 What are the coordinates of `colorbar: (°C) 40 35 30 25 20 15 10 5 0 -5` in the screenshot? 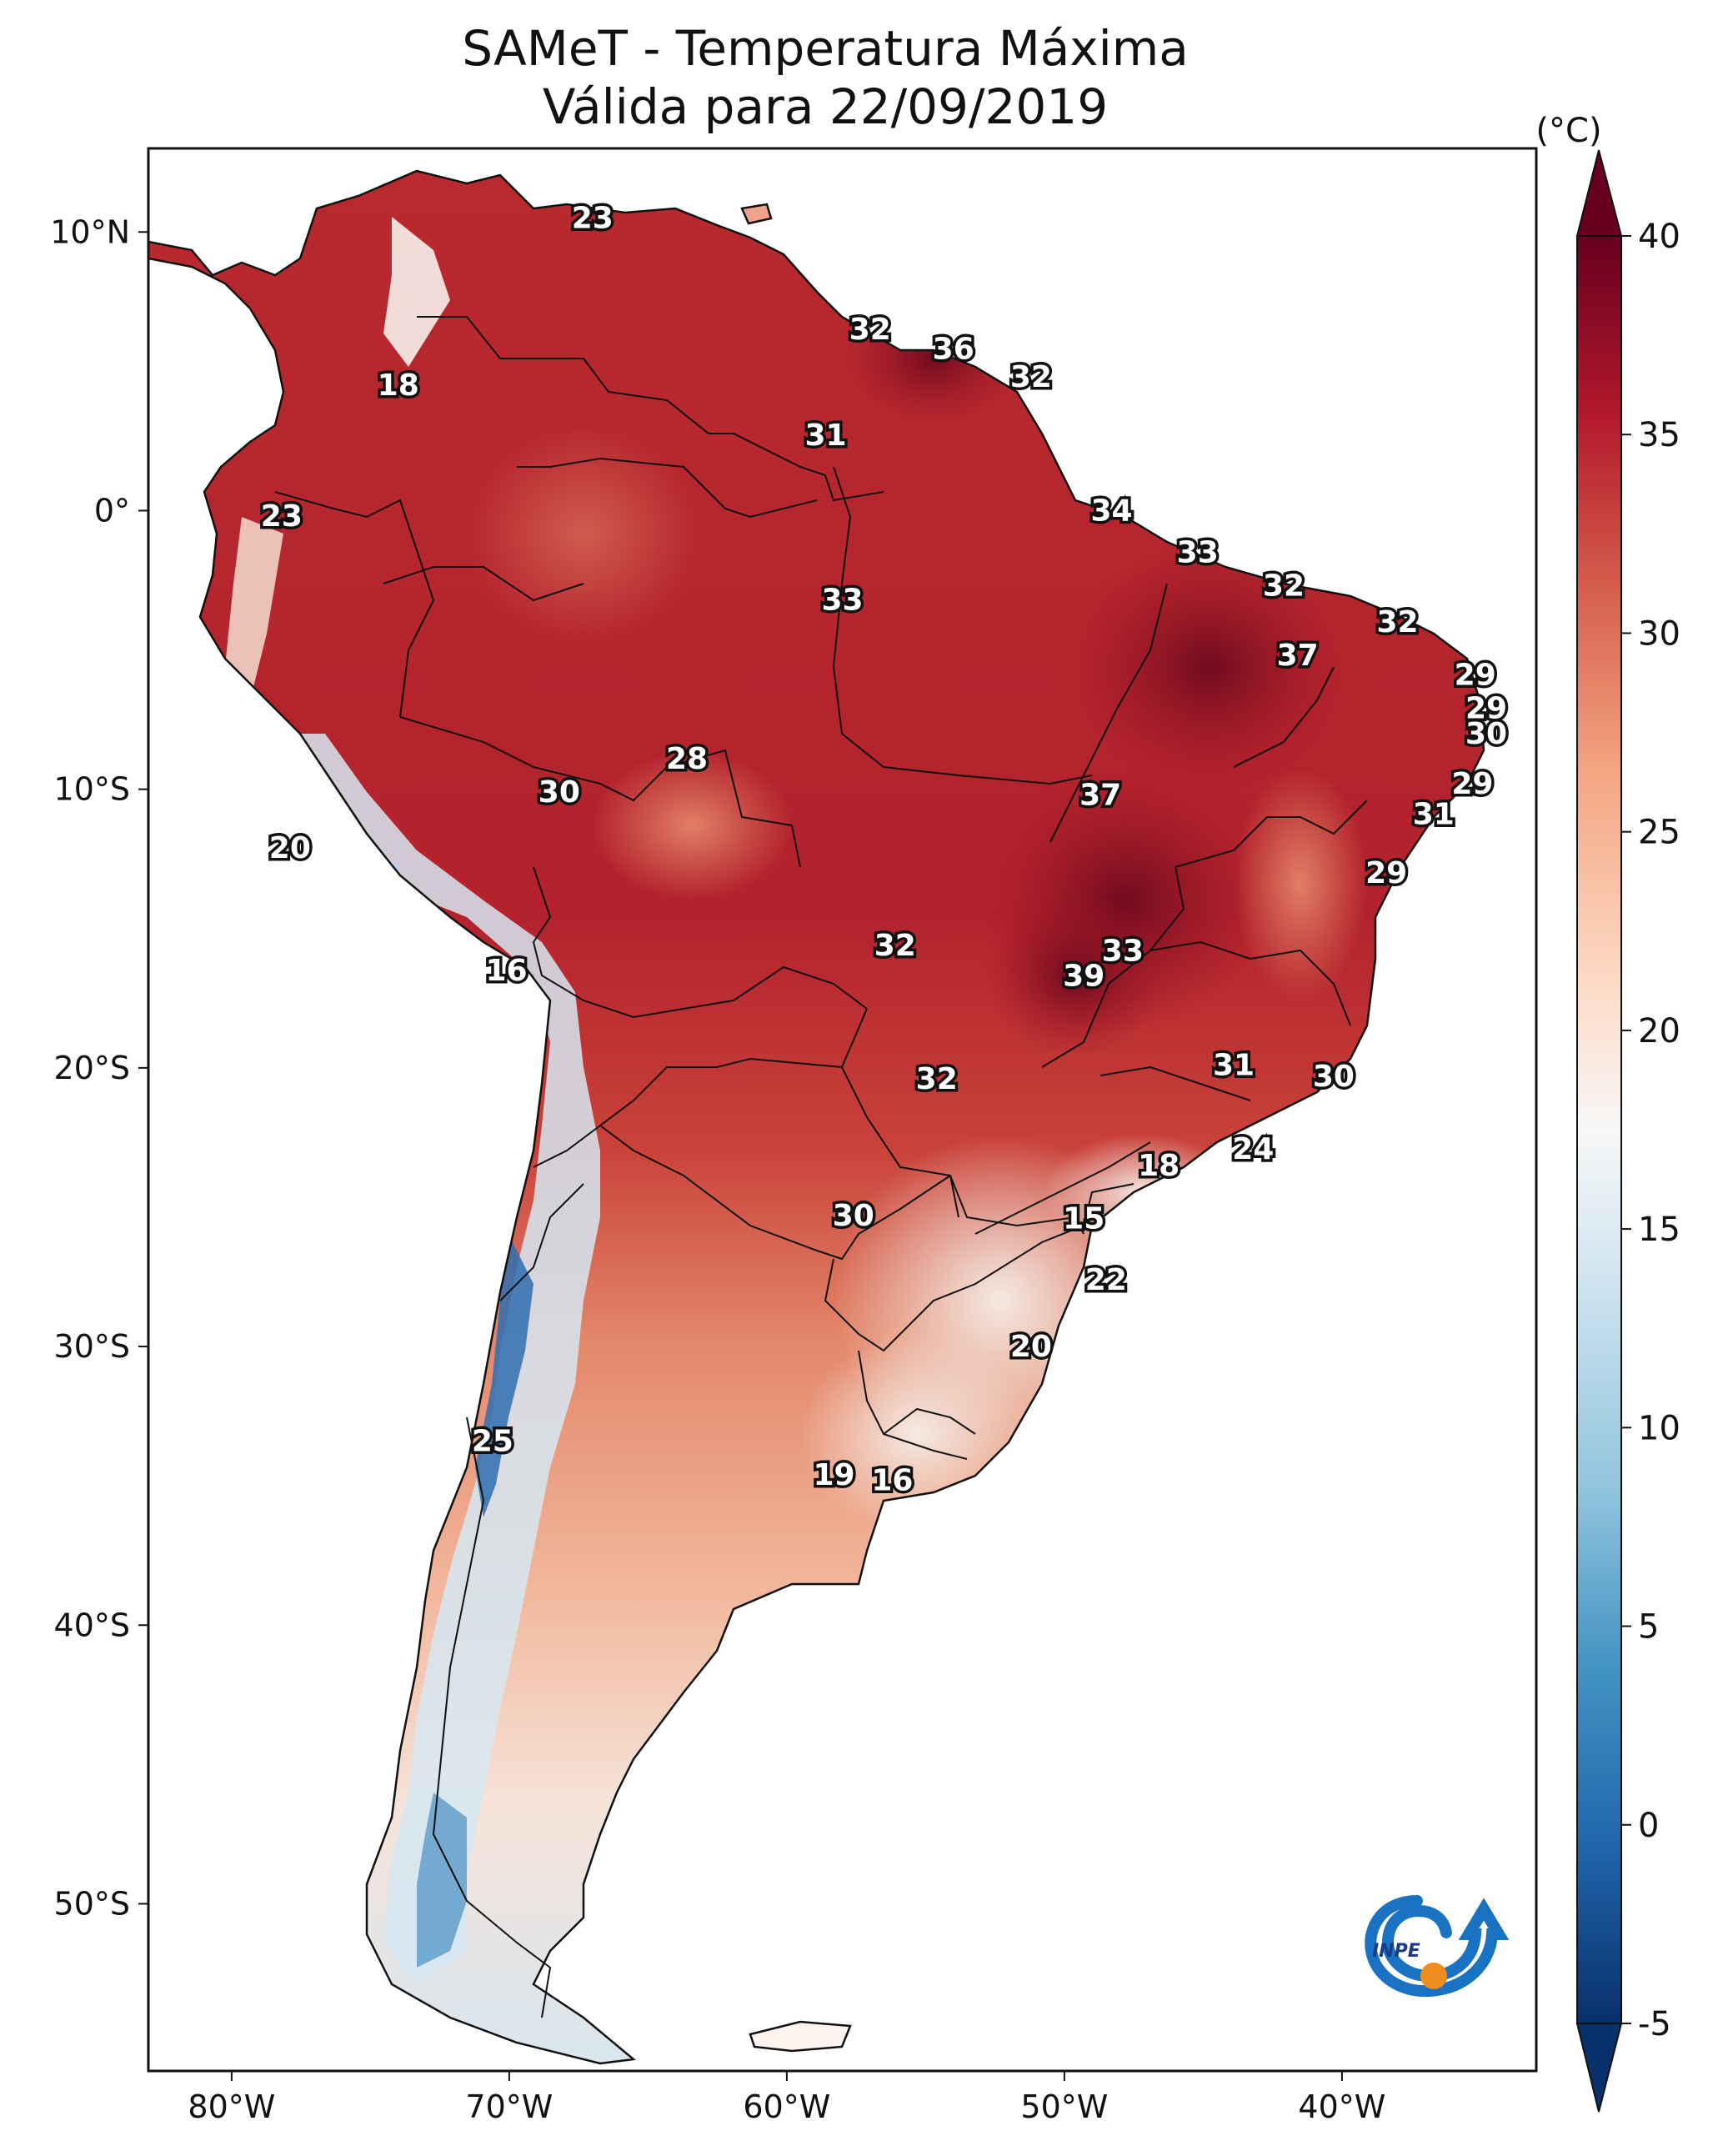 It's located at (1607, 1112).